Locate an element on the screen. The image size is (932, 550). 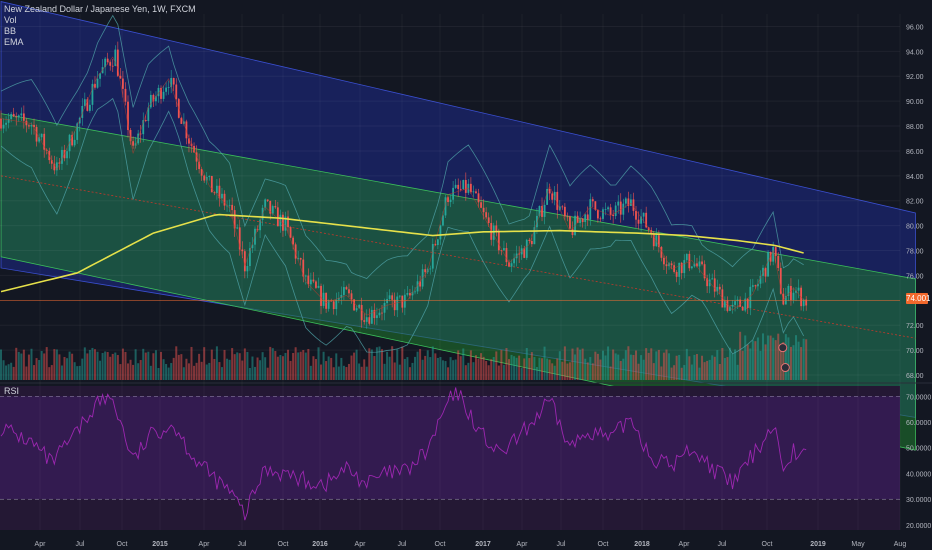
bollinger-indicator-label: BB is located at coordinates (10, 31).